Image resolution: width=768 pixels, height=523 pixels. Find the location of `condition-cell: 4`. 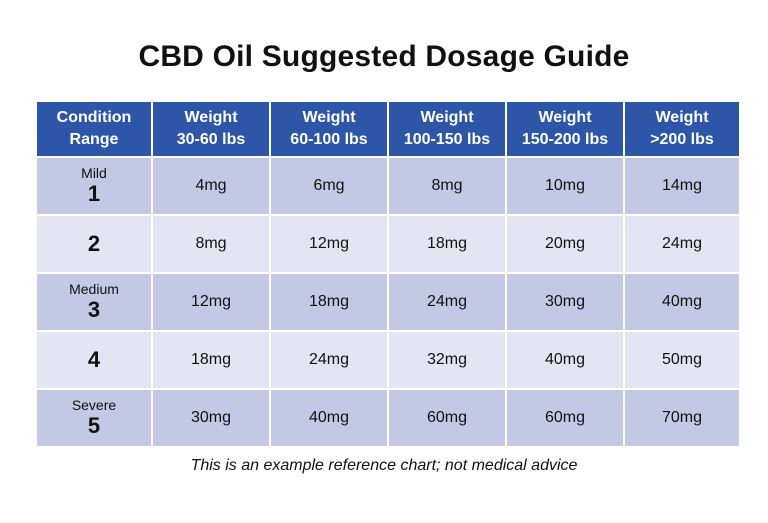

condition-cell: 4 is located at coordinates (94, 360).